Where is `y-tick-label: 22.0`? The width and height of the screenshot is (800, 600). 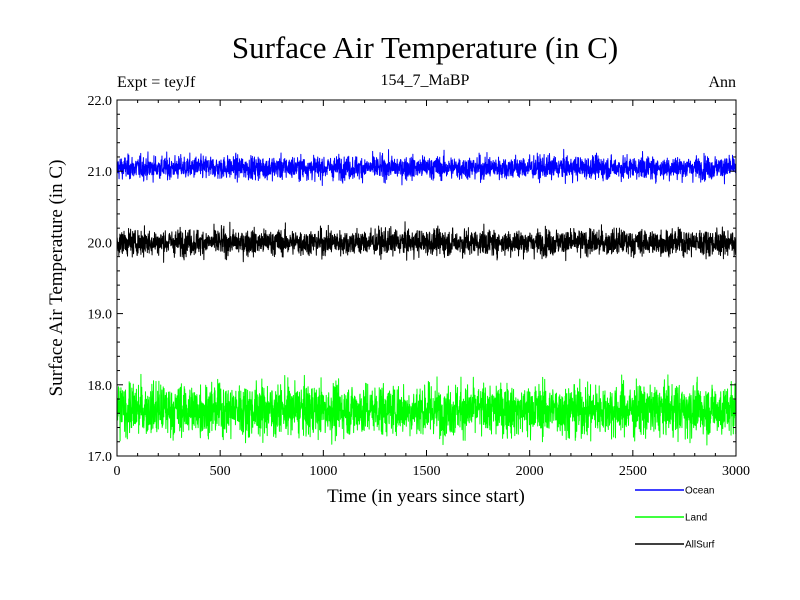 y-tick-label: 22.0 is located at coordinates (100, 101).